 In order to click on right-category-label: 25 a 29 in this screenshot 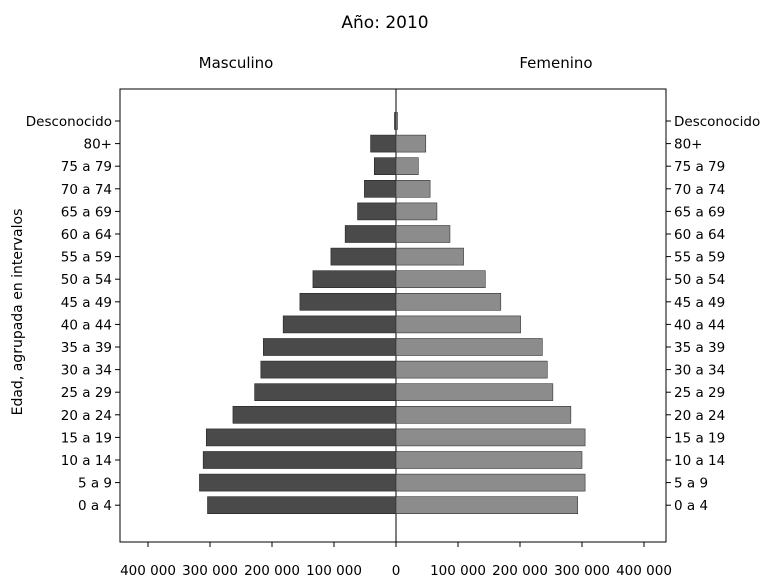, I will do `click(699, 393)`.